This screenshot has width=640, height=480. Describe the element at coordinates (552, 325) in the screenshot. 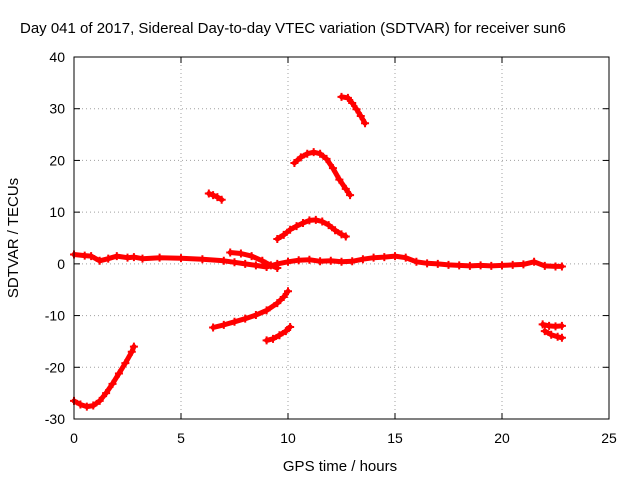

I see `series-tail-right` at that location.